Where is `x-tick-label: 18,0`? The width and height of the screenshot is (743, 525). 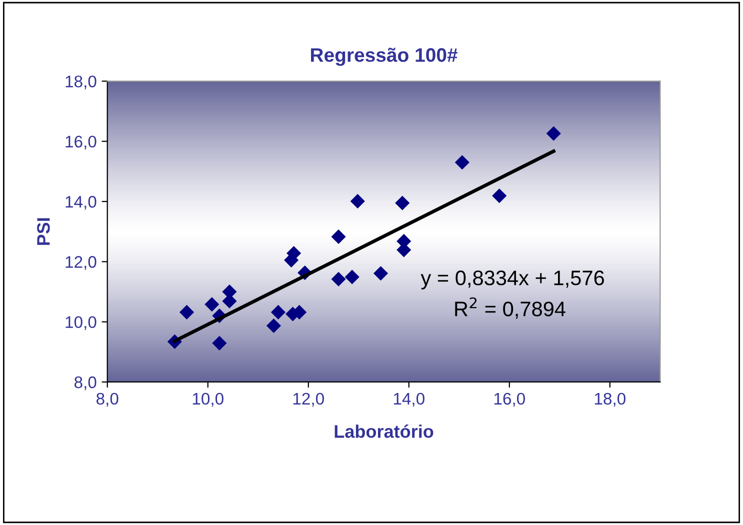 x-tick-label: 18,0 is located at coordinates (610, 399).